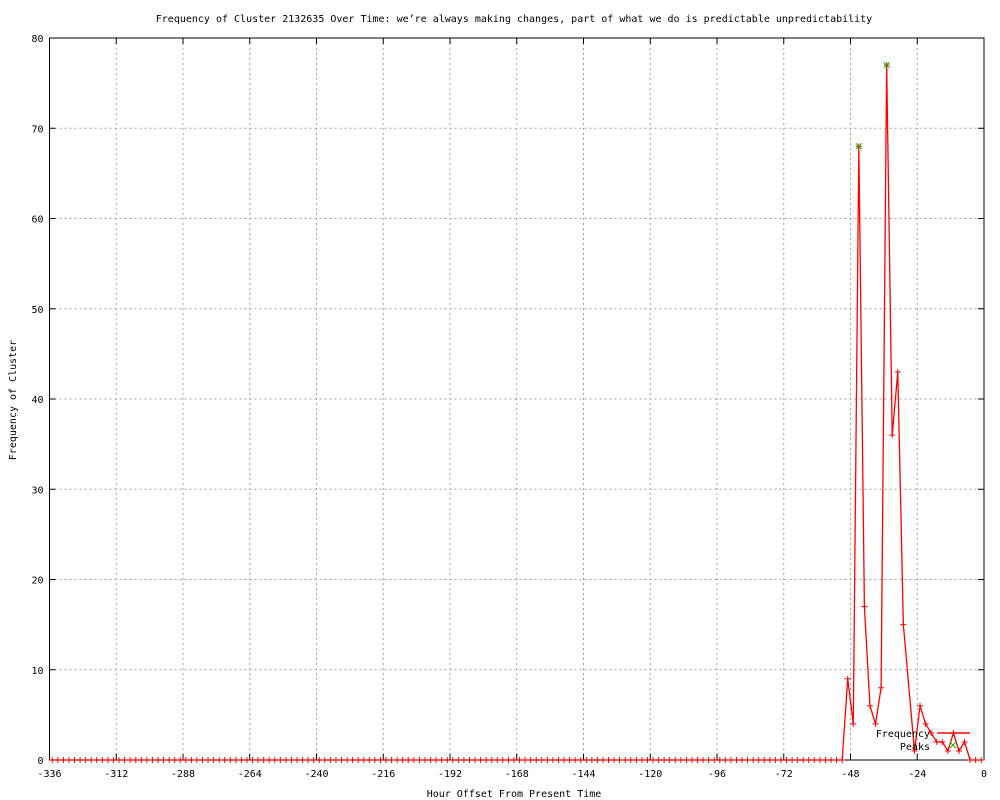 The image size is (1000, 800). I want to click on peak-point, so click(859, 146).